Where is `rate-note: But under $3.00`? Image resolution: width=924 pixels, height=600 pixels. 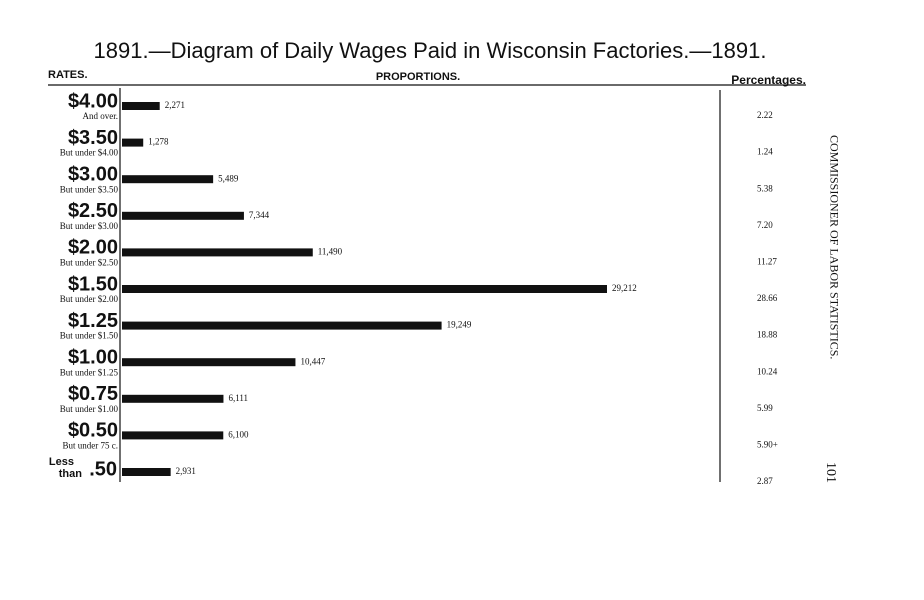 rate-note: But under $3.00 is located at coordinates (89, 226).